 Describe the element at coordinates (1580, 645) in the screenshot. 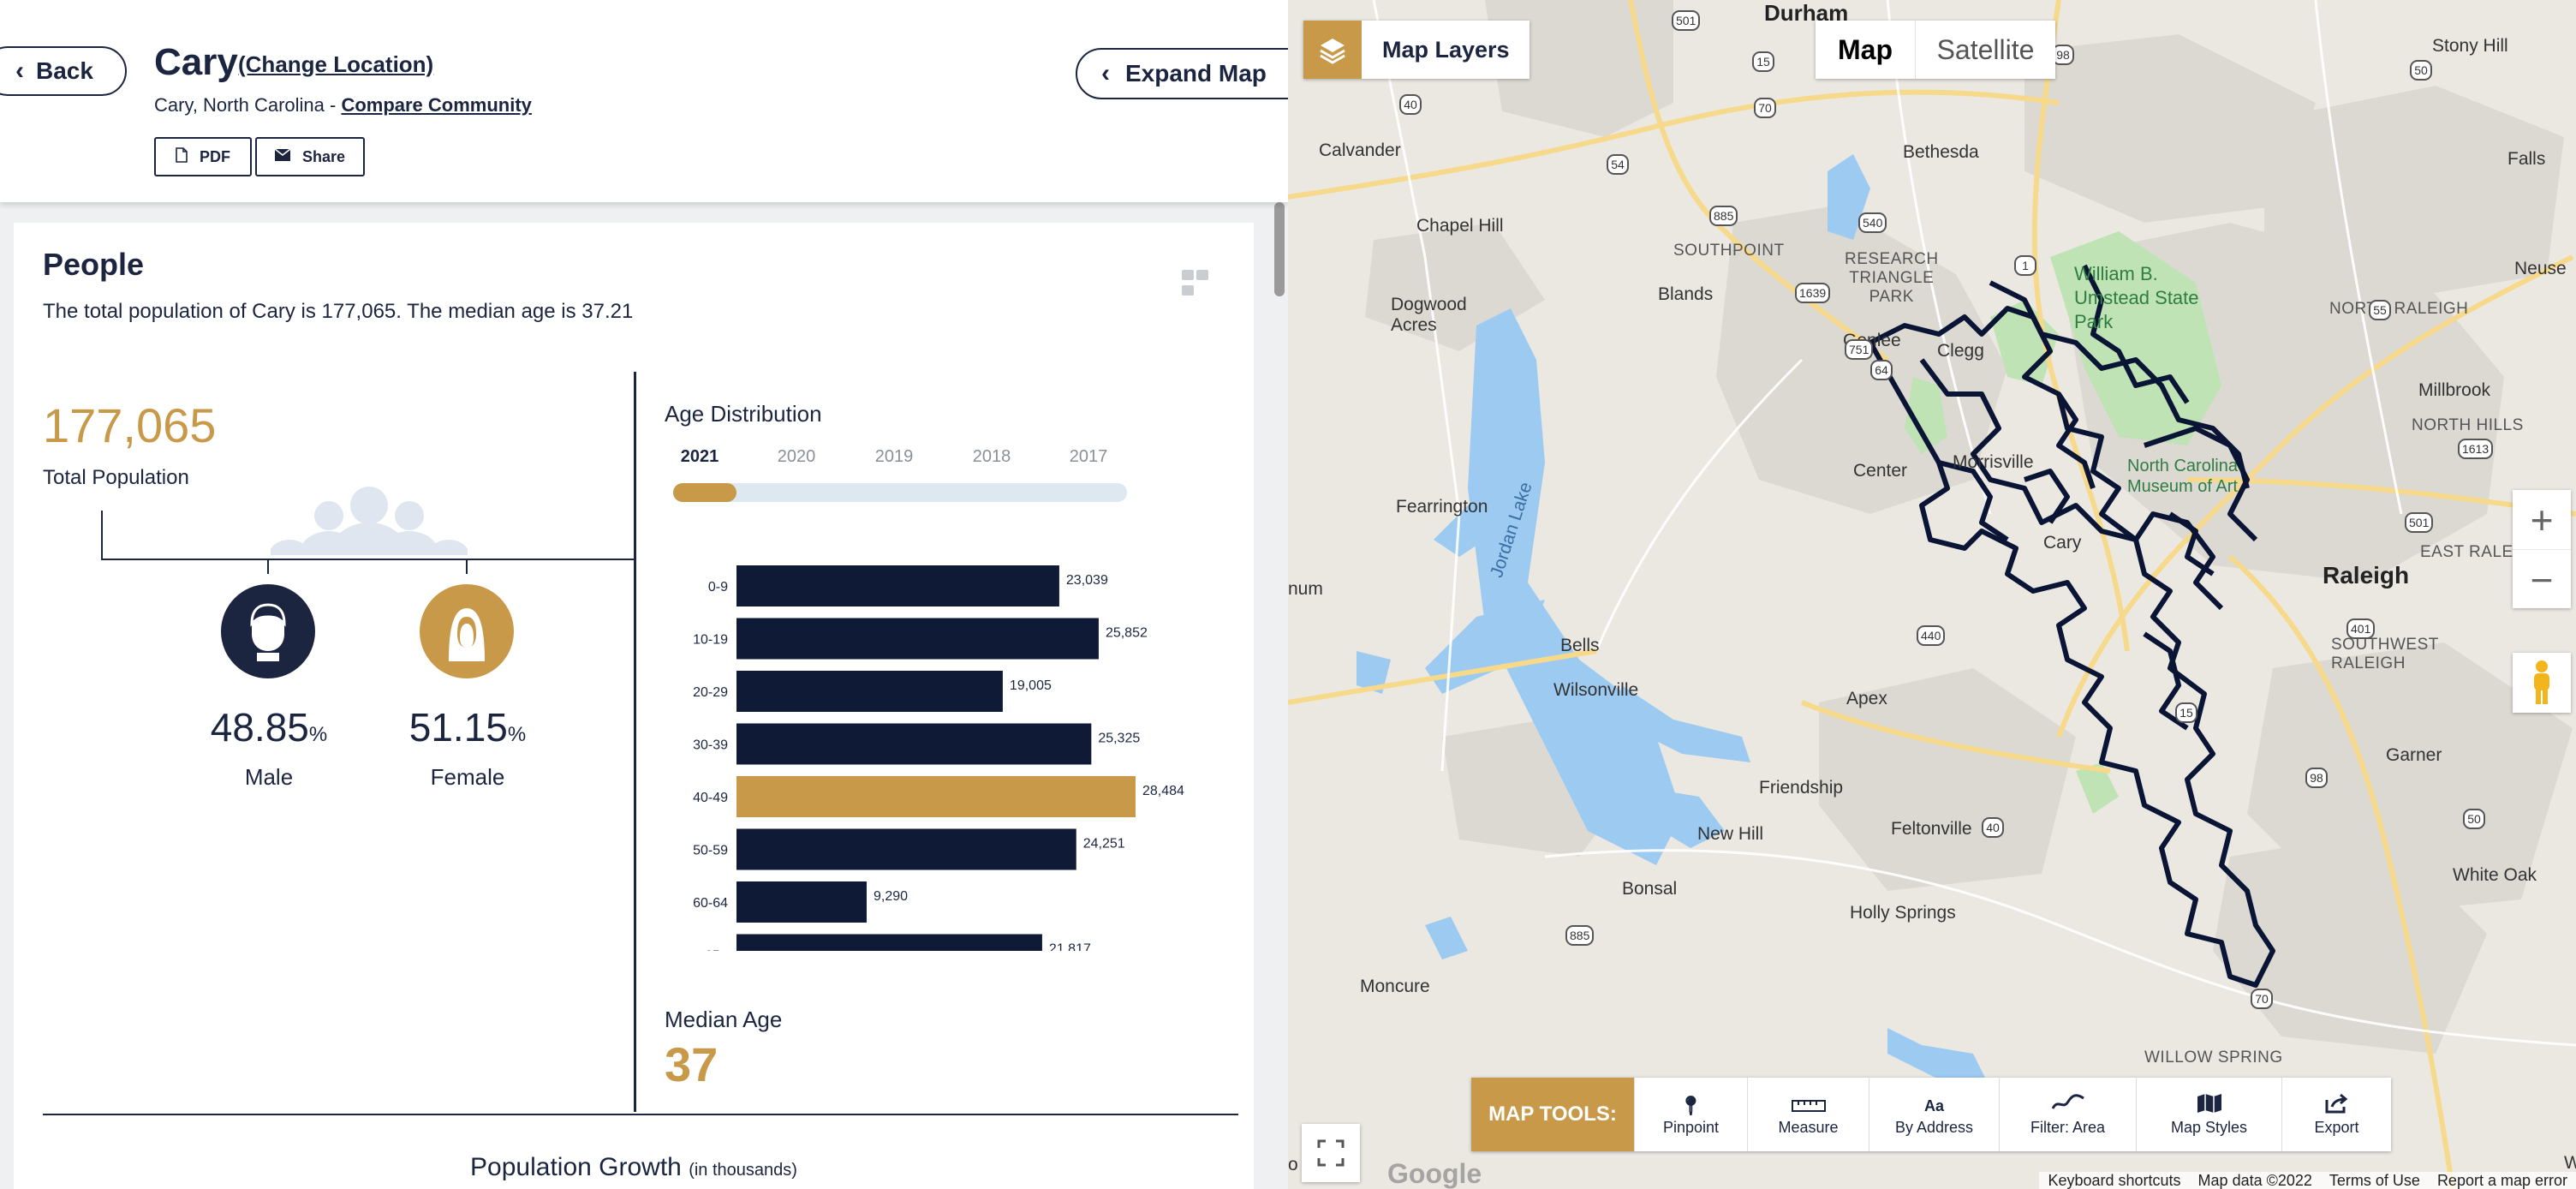

I see `place-label: Bells` at that location.